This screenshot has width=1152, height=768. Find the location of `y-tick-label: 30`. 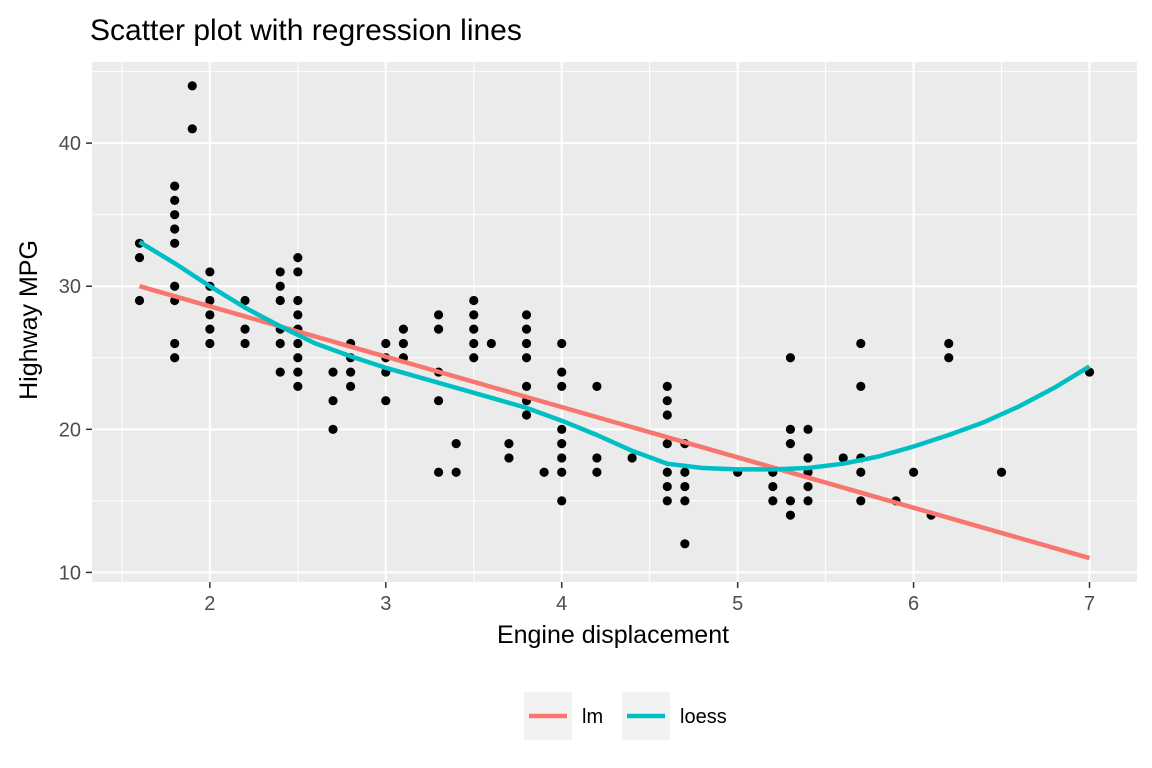

y-tick-label: 30 is located at coordinates (70, 287).